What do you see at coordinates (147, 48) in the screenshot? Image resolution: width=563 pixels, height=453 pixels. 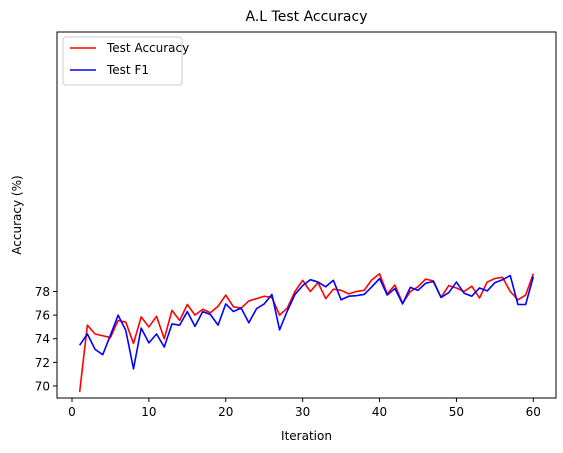 I see `legend-label-test-accuracy: Test Accuracy` at bounding box center [147, 48].